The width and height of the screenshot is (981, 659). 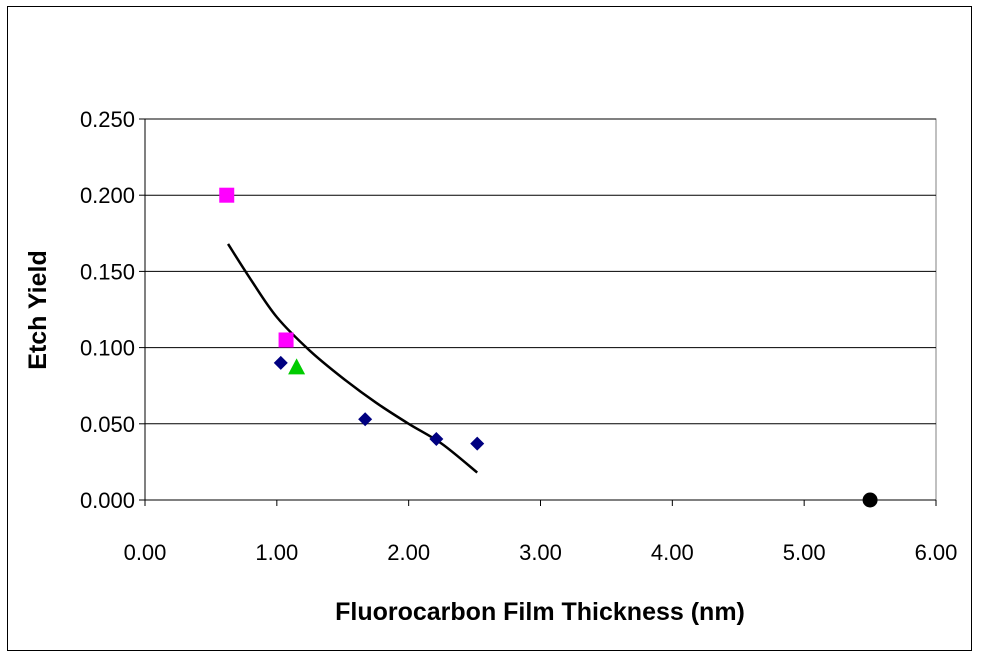 I want to click on x-tick-label: 3.00, so click(x=540, y=552).